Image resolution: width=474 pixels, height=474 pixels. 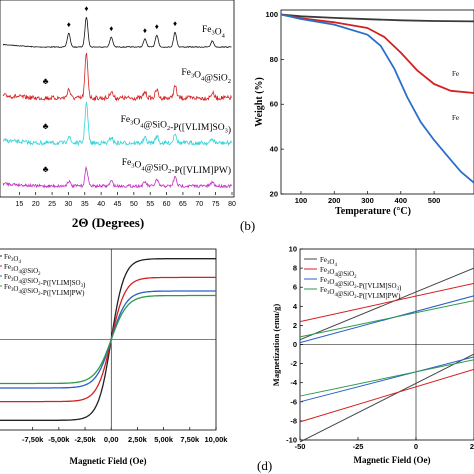 What do you see at coordinates (216, 204) in the screenshot?
I see `xrd-tick-label: 75` at bounding box center [216, 204].